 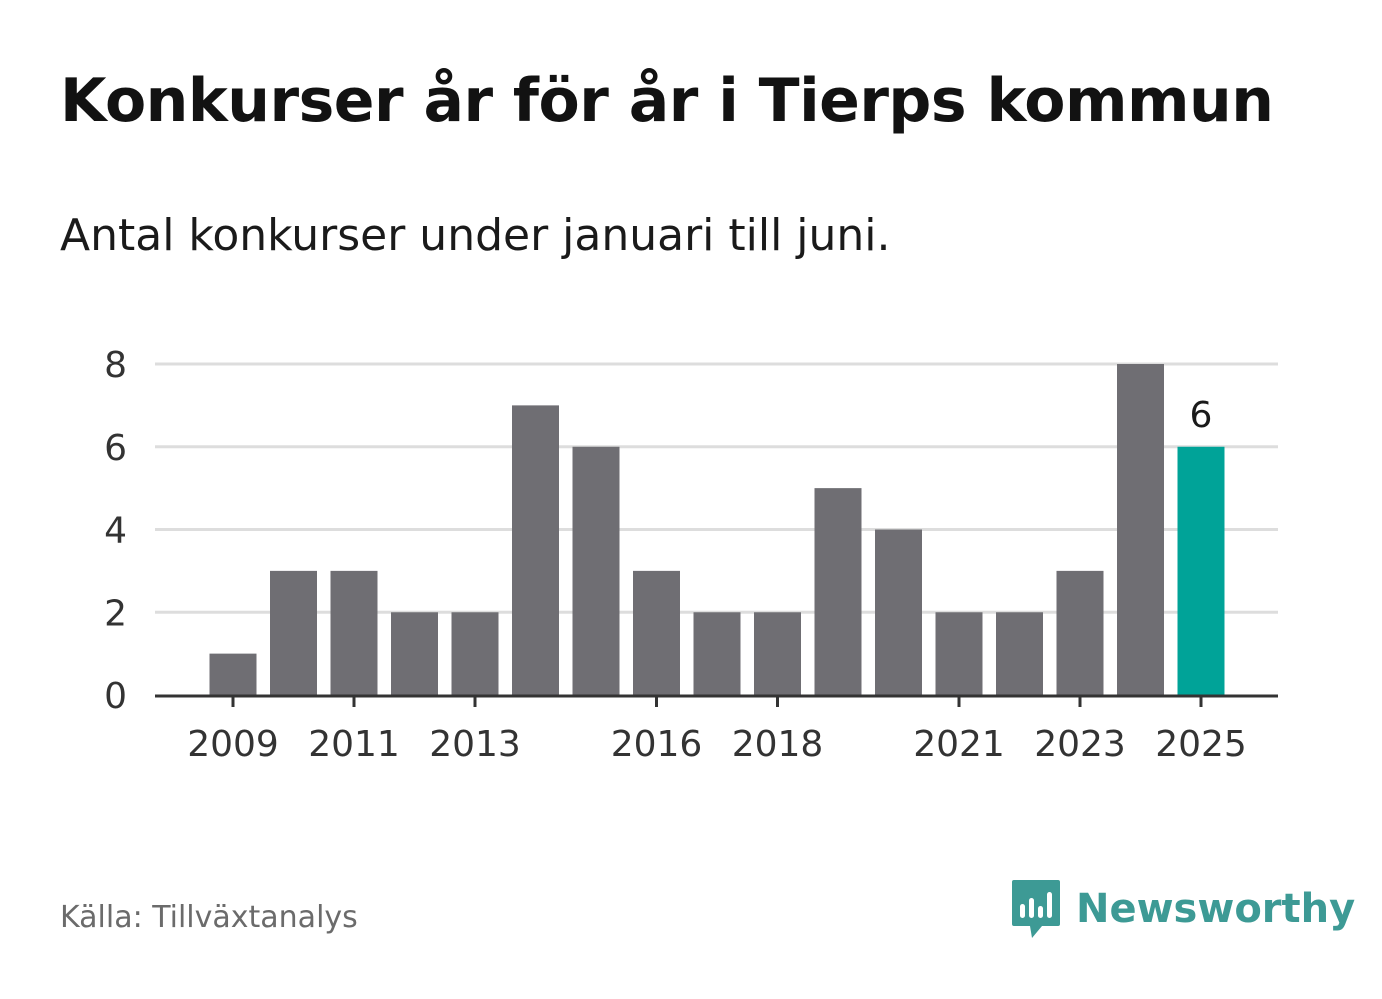 I want to click on chart-subtitle: Antal konkurser under januari till juni., so click(x=475, y=235).